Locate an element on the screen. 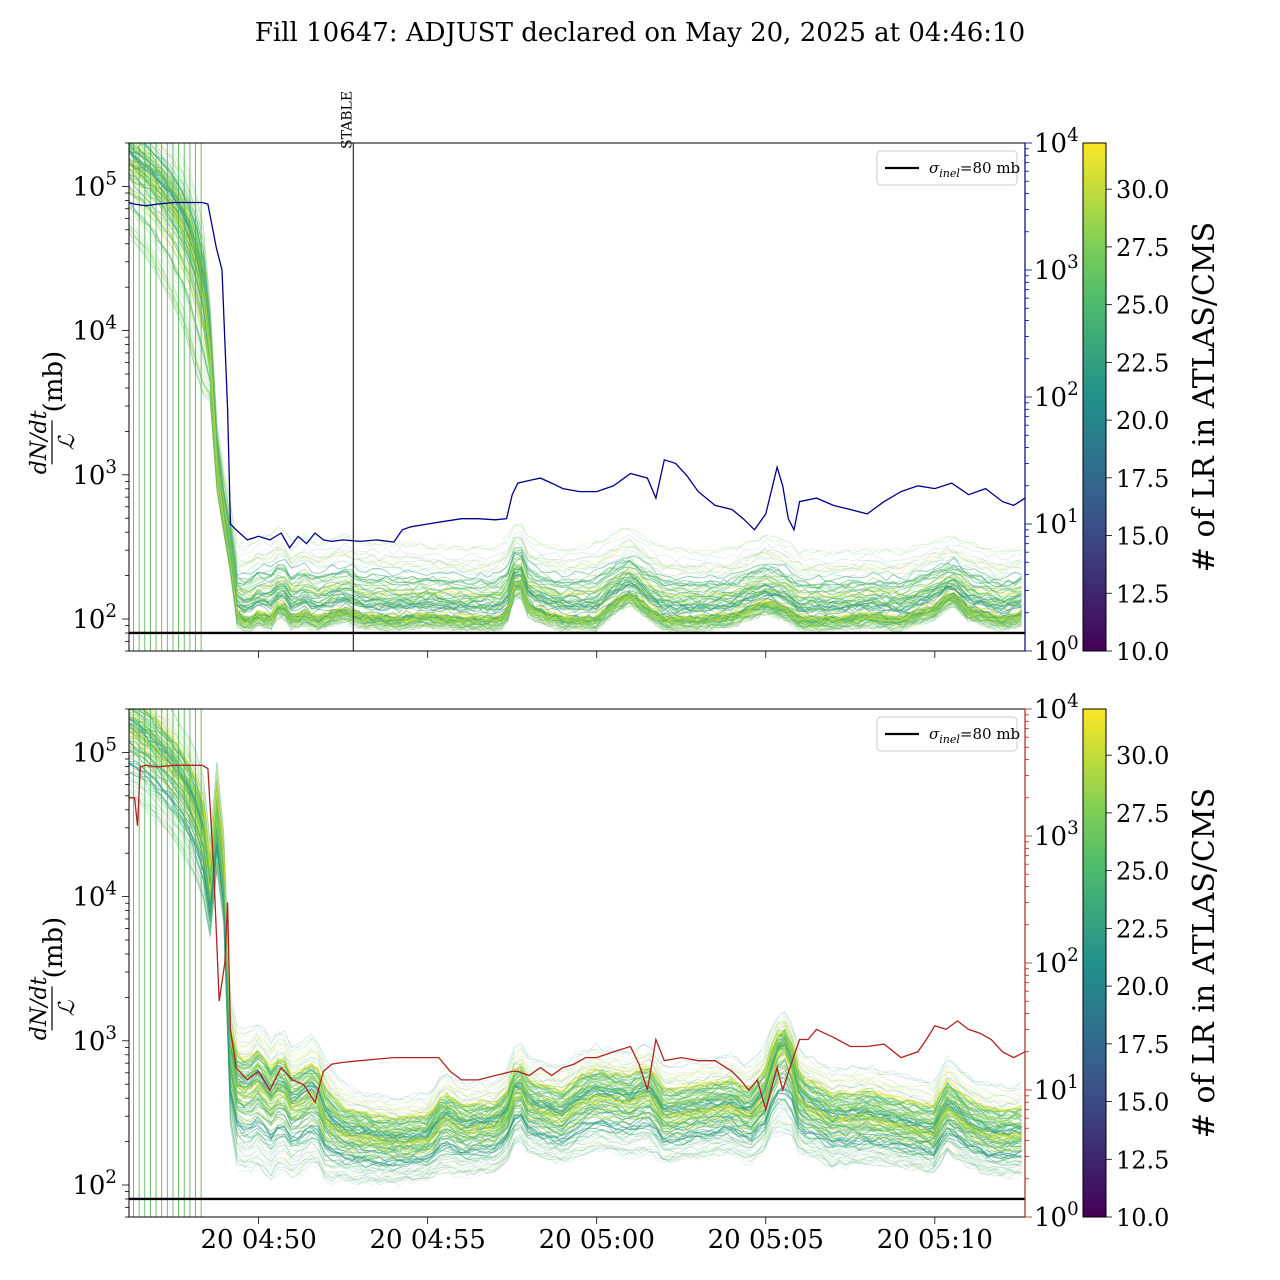 This screenshot has width=1280, height=1280. x-tick-label: 20 05:00 is located at coordinates (597, 1240).